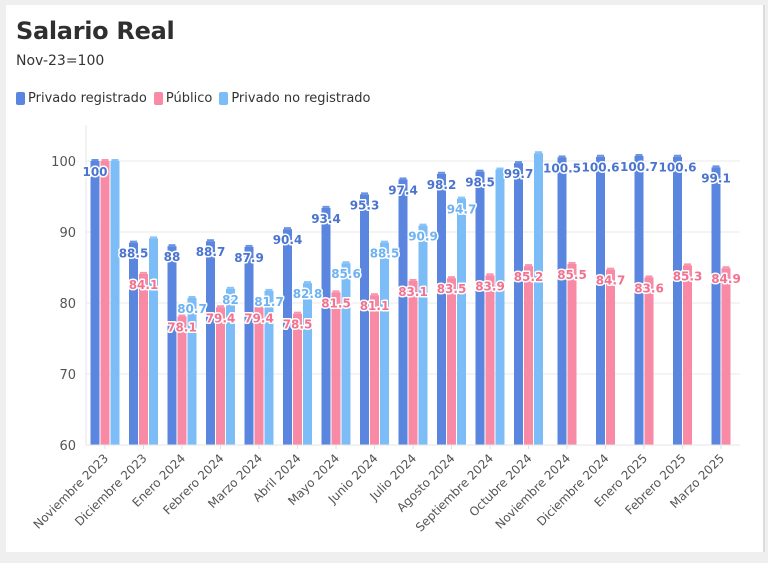 The height and width of the screenshot is (563, 768). What do you see at coordinates (192, 309) in the screenshot?
I see `data-label: 80.7` at bounding box center [192, 309].